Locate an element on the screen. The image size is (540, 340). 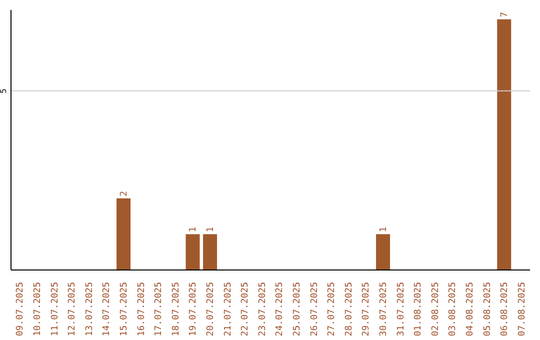
x-tick-label: 07.08.2025 is located at coordinates (522, 309).